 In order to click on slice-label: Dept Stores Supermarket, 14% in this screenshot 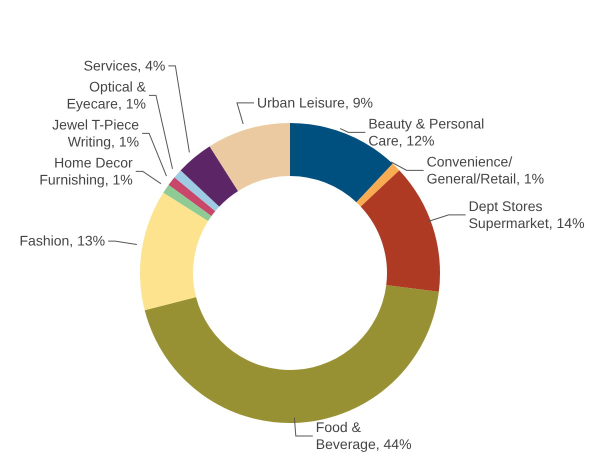, I will do `click(526, 214)`.